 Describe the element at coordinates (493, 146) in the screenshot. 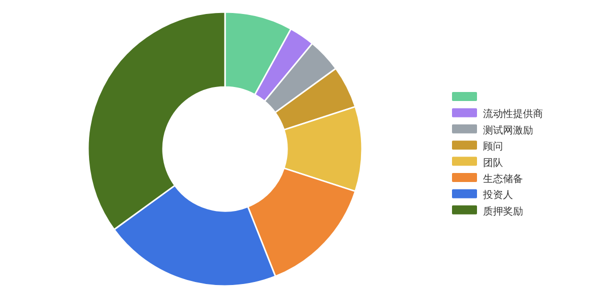

I see `legend-label: 顾问` at that location.